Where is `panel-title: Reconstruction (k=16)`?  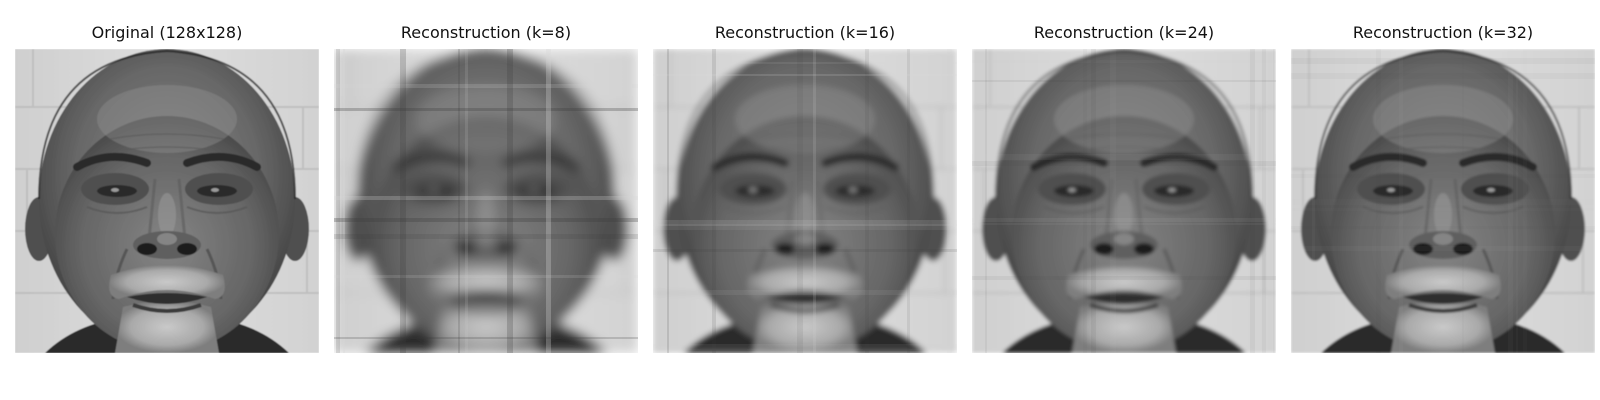 panel-title: Reconstruction (k=16) is located at coordinates (805, 32).